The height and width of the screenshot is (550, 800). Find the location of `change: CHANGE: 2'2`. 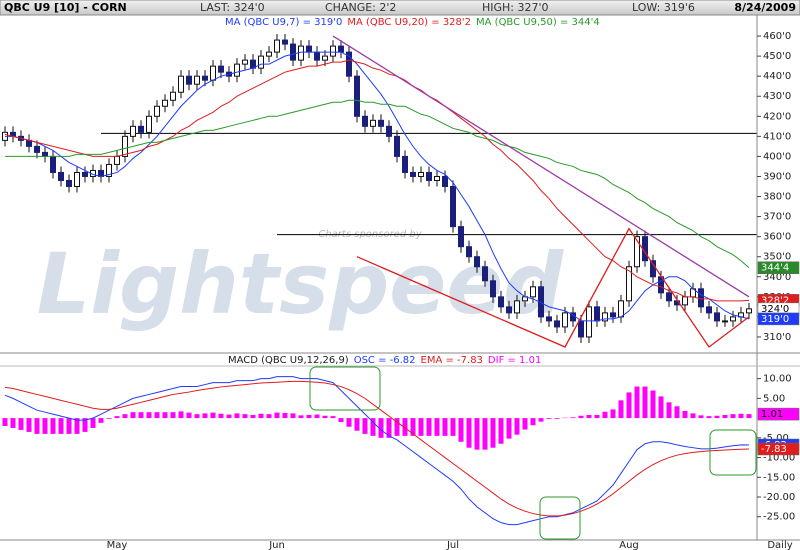

change: CHANGE: 2'2 is located at coordinates (360, 7).